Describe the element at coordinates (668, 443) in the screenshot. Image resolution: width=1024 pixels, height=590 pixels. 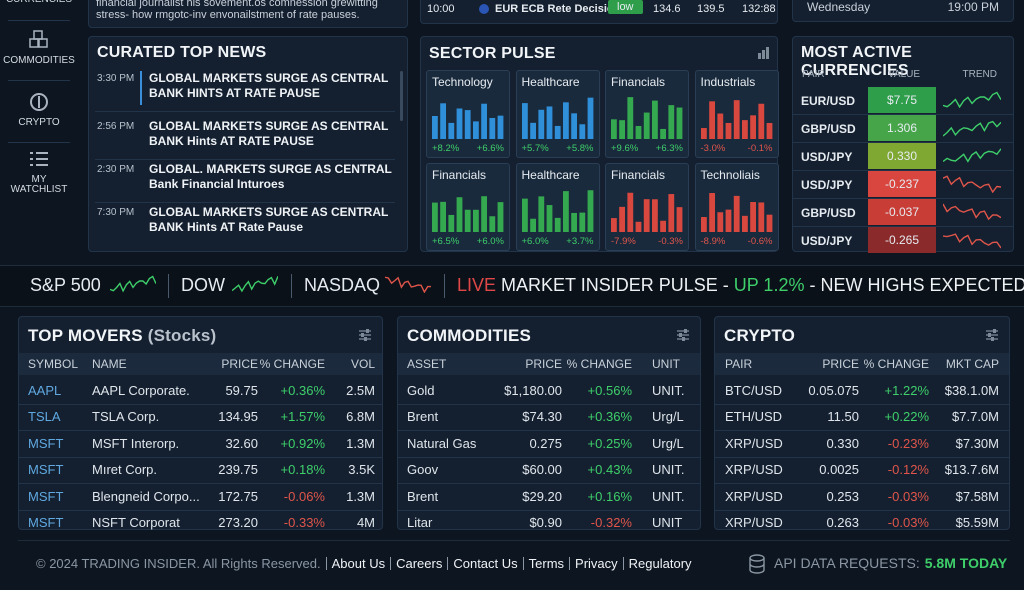
I see `table-cell: Urg/L` at that location.